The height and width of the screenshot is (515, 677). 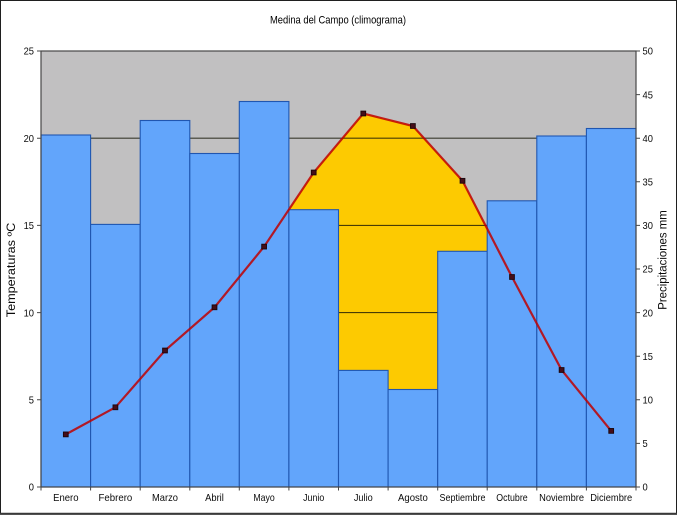 I want to click on svg-text: Enero, so click(x=66, y=498).